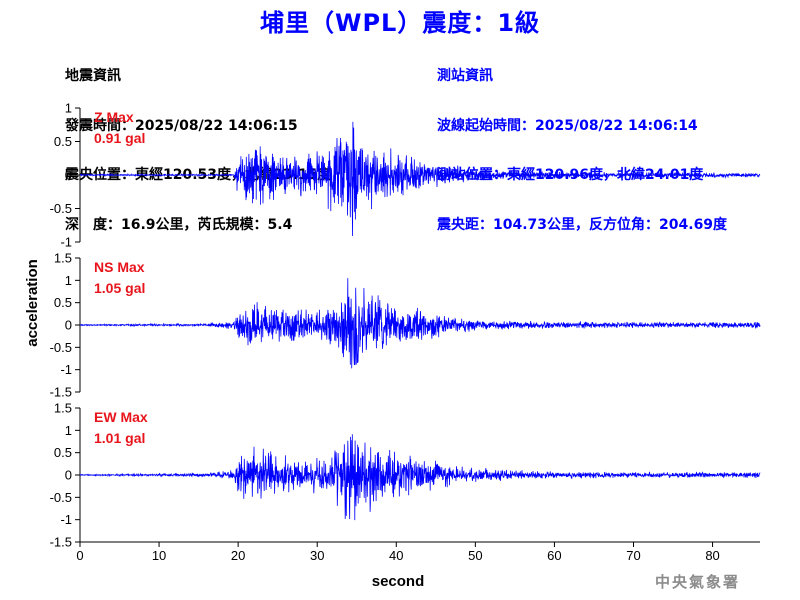 The image size is (800, 600). I want to click on x-tick-label: 40, so click(396, 555).